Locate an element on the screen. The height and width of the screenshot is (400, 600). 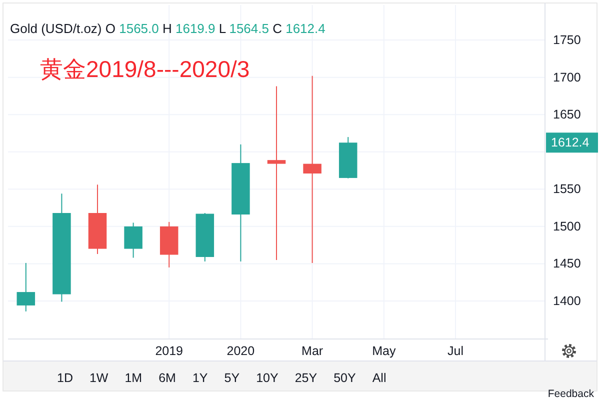
x-tick-label: Jul is located at coordinates (456, 351).